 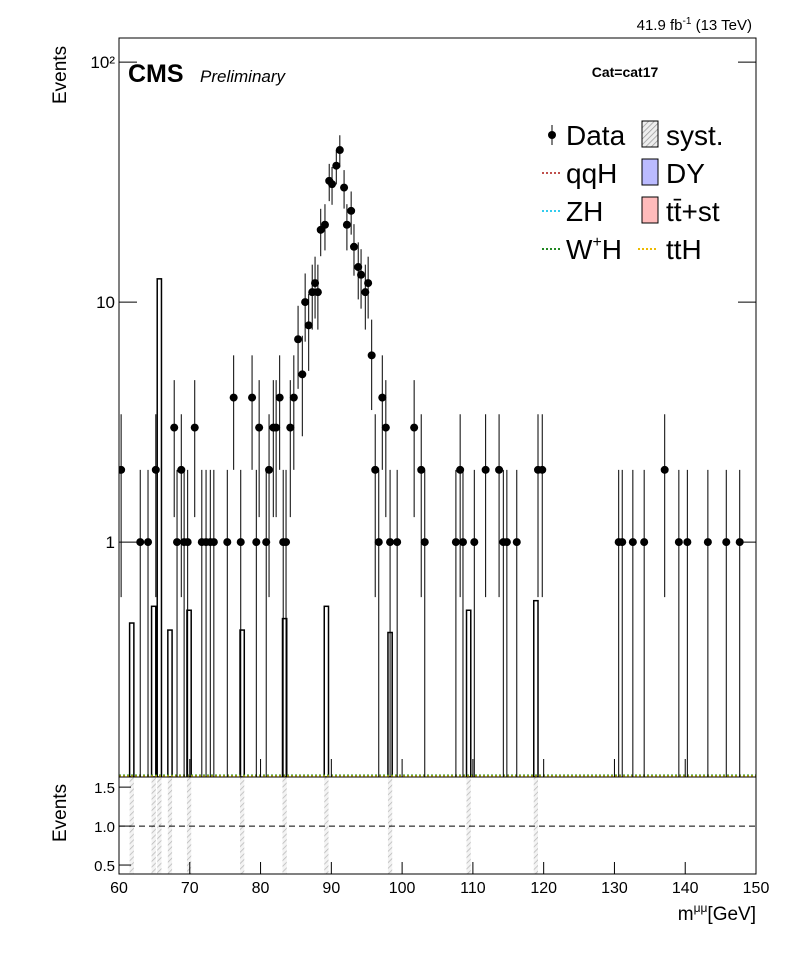 What do you see at coordinates (102, 62) in the screenshot?
I see `y-tick-label: 10²` at bounding box center [102, 62].